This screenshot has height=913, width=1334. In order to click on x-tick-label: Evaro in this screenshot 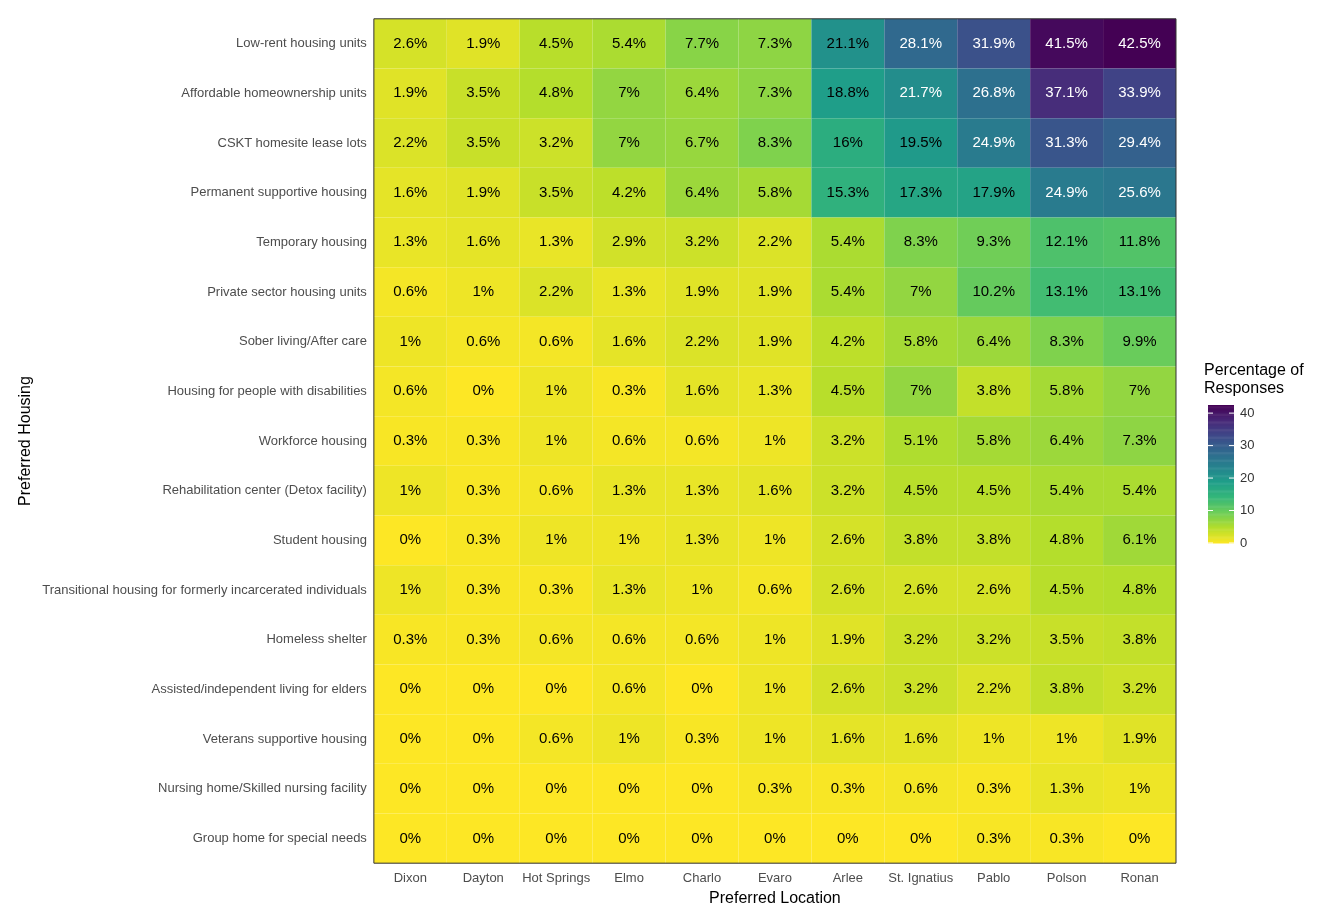, I will do `click(774, 877)`.